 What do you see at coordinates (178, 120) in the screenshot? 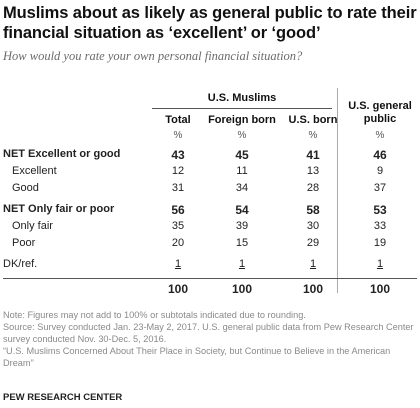
I see `column-header-total: Total` at bounding box center [178, 120].